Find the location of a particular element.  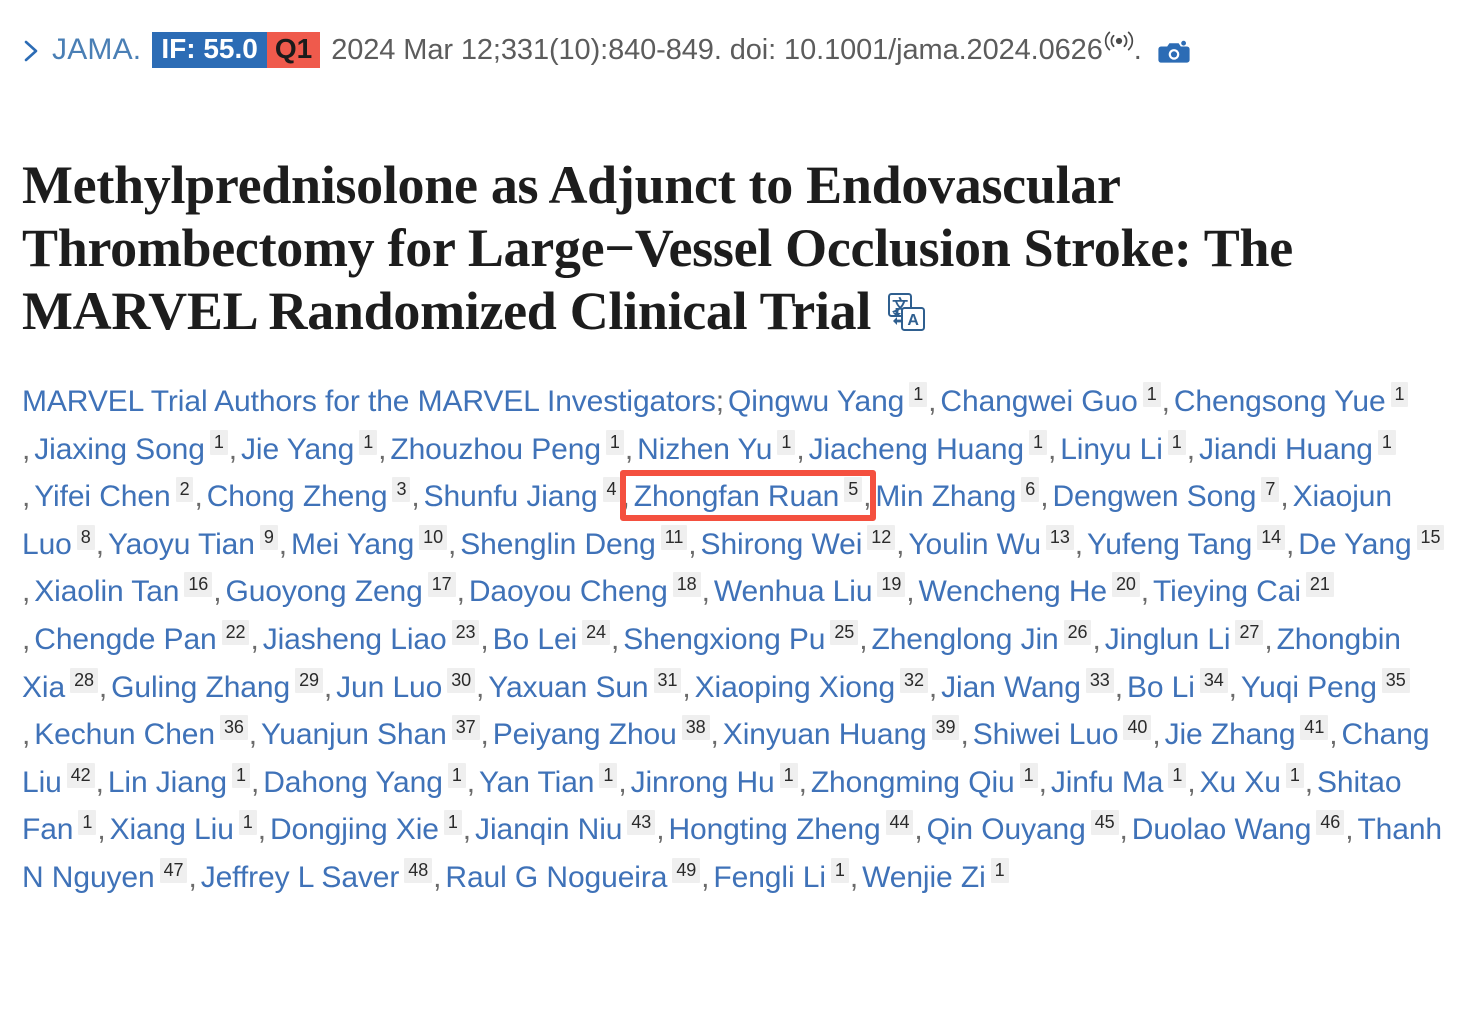

author-affiliation-marker: 26 is located at coordinates (1077, 632).